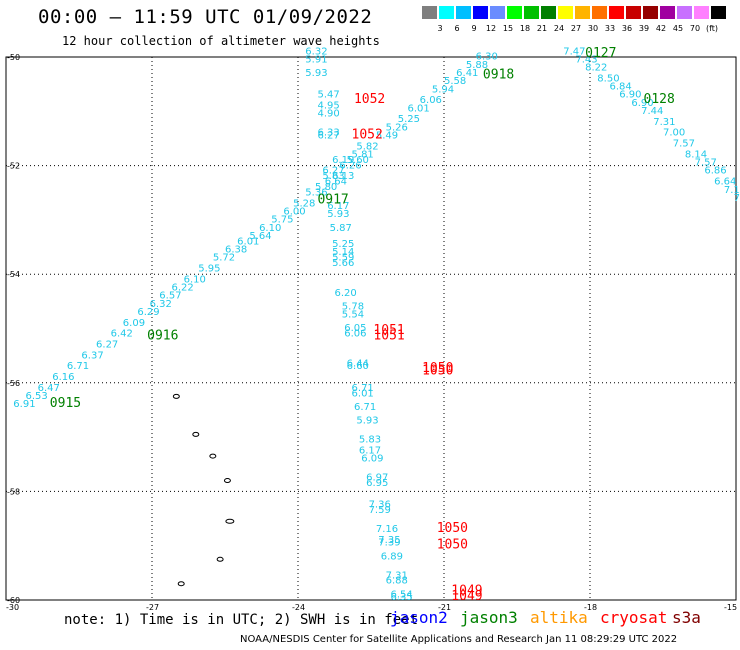 This screenshot has height=650, width=740. Describe the element at coordinates (387, 529) in the screenshot. I see `swh-label: 7.16` at that location.